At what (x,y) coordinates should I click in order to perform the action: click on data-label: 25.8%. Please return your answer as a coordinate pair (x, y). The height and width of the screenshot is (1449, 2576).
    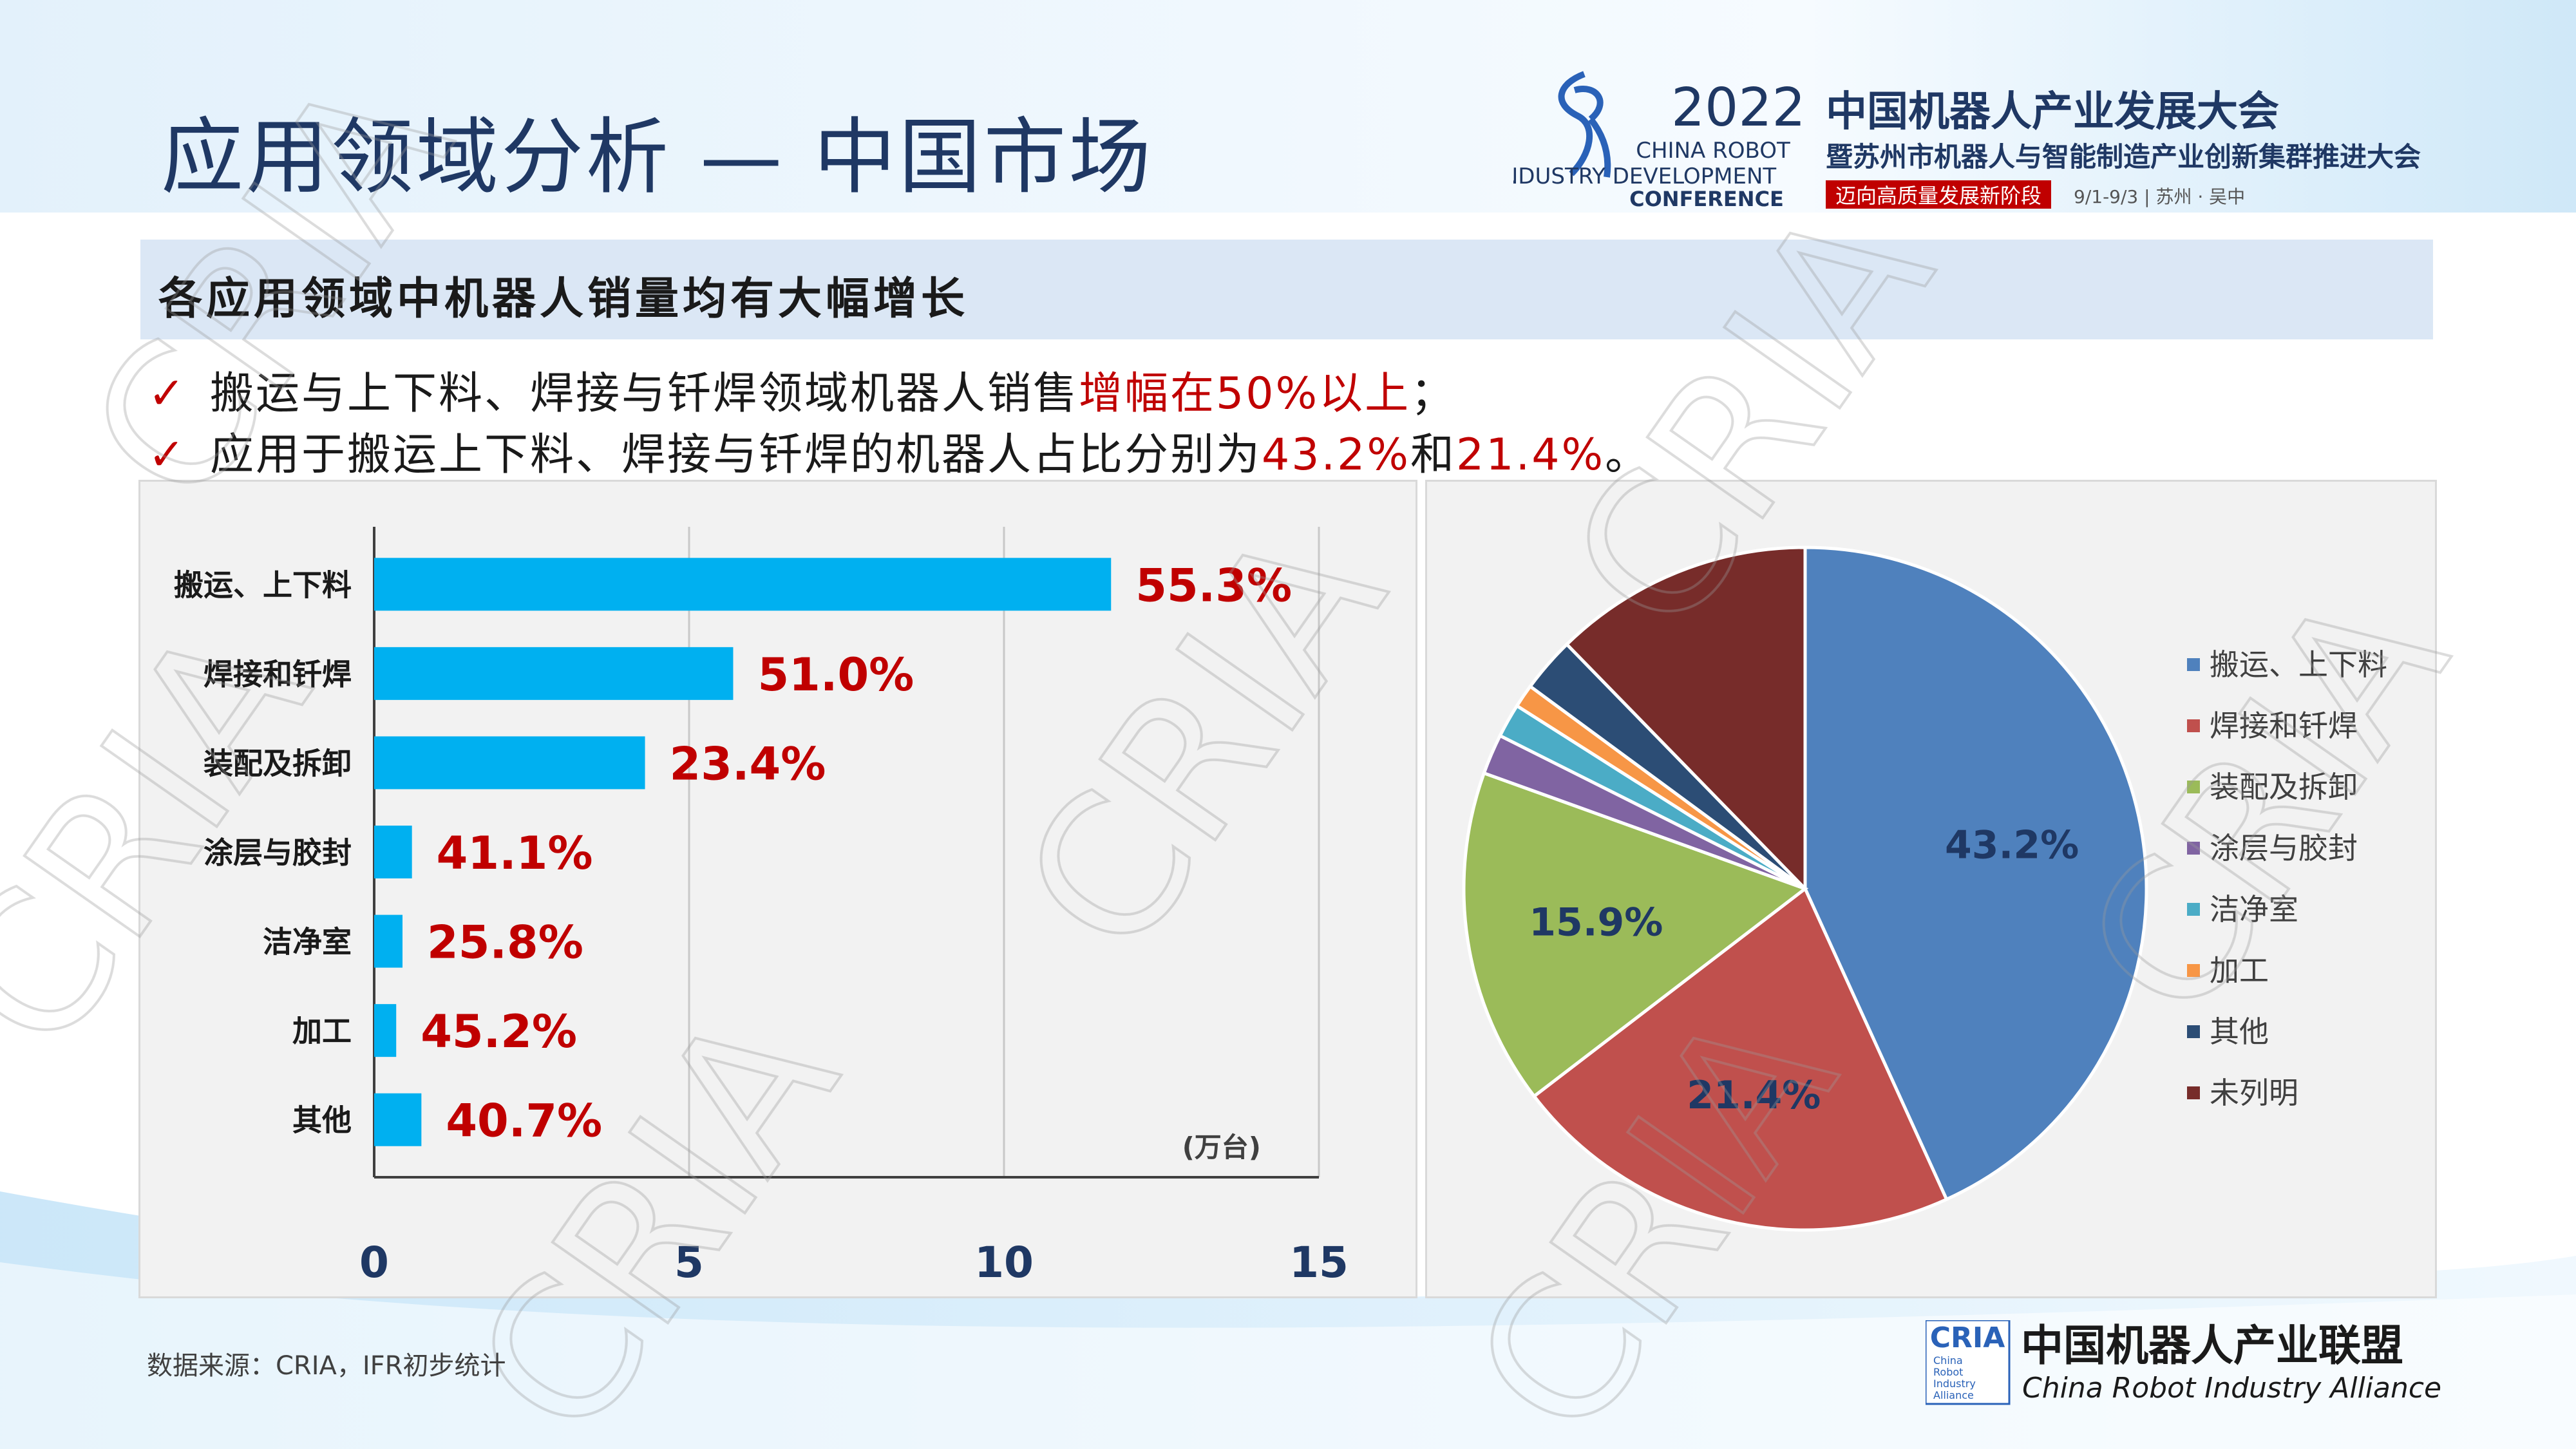
    Looking at the image, I should click on (505, 943).